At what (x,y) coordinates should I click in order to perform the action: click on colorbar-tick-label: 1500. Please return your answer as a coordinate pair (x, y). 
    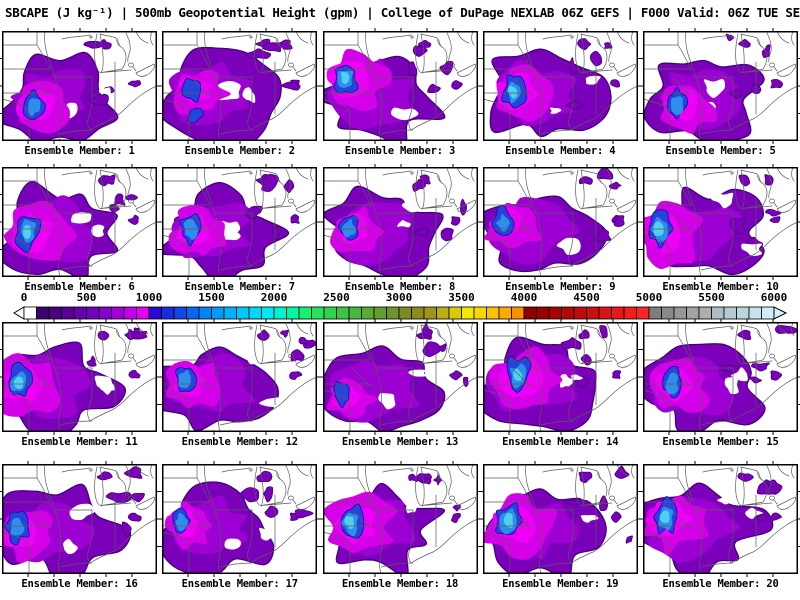
    Looking at the image, I should click on (211, 297).